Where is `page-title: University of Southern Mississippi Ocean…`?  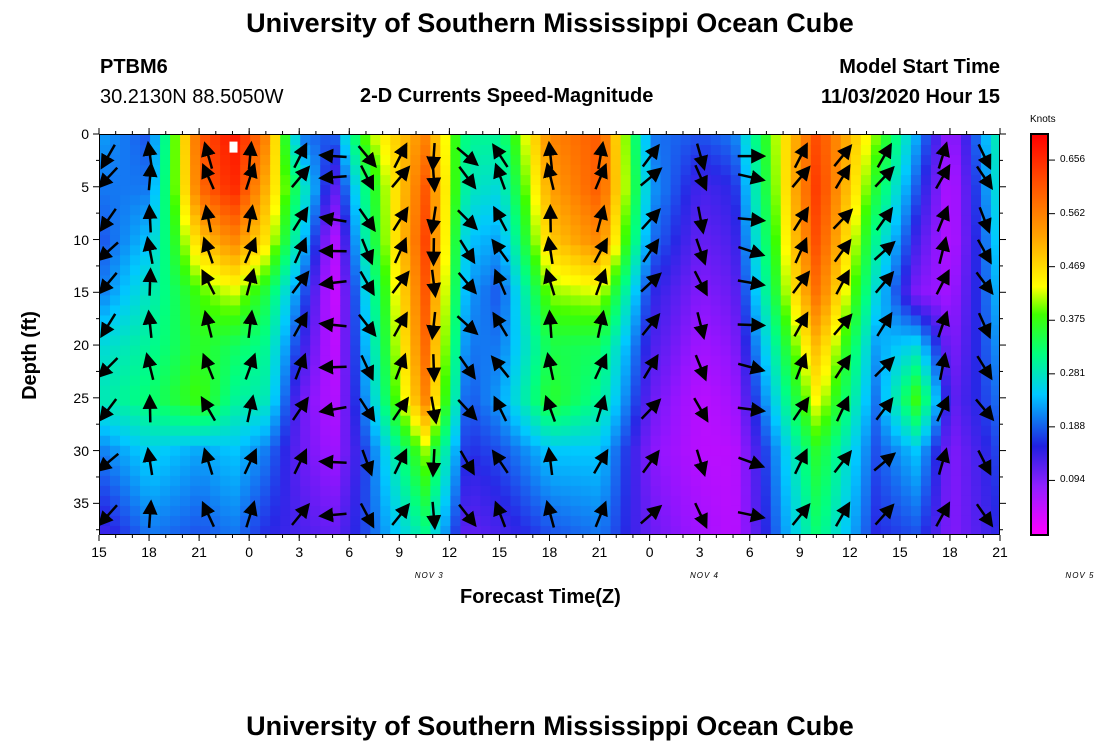 page-title: University of Southern Mississippi Ocean… is located at coordinates (550, 23).